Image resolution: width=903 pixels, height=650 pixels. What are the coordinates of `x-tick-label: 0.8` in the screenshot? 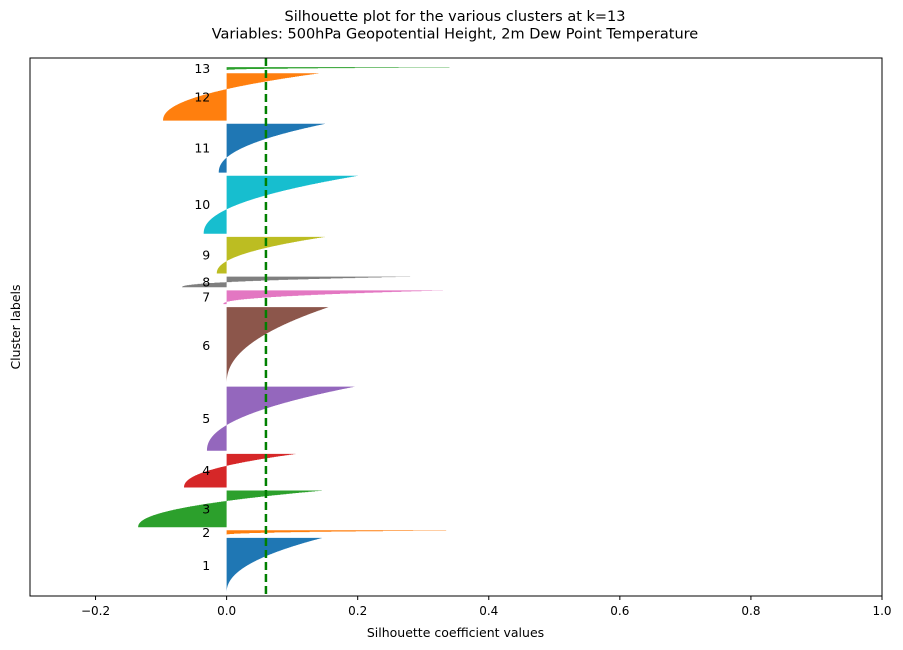 It's located at (750, 611).